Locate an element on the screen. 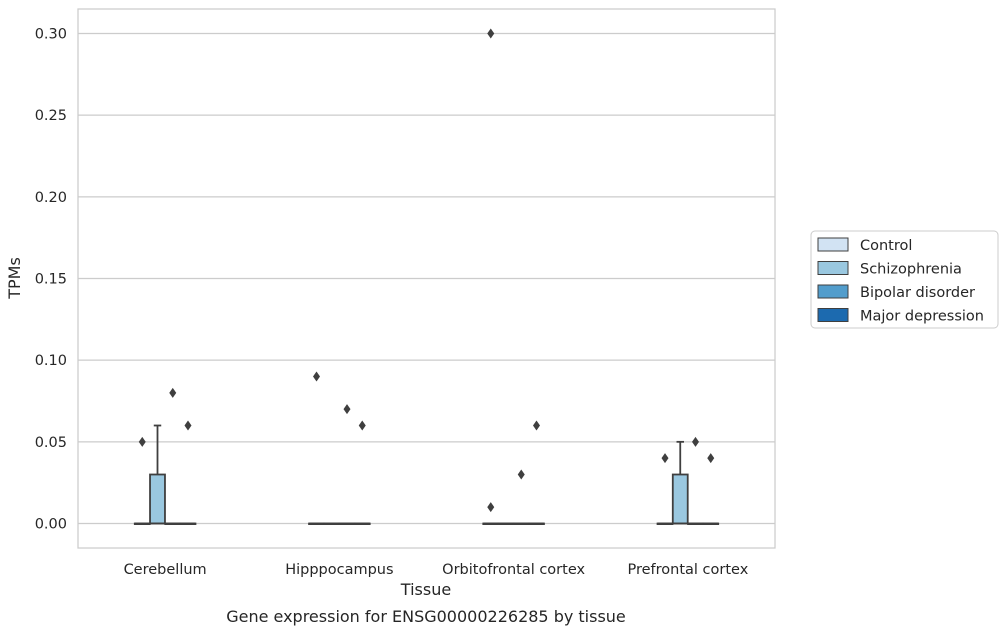 Image resolution: width=1007 pixels, height=634 pixels. x-tick-label: Orbitofrontal cortex is located at coordinates (513, 570).